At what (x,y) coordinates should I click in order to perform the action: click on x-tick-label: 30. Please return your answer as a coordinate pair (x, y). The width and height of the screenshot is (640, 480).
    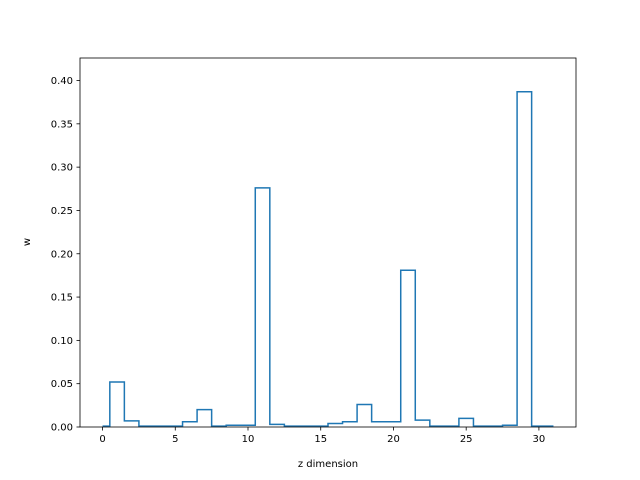
    Looking at the image, I should click on (539, 439).